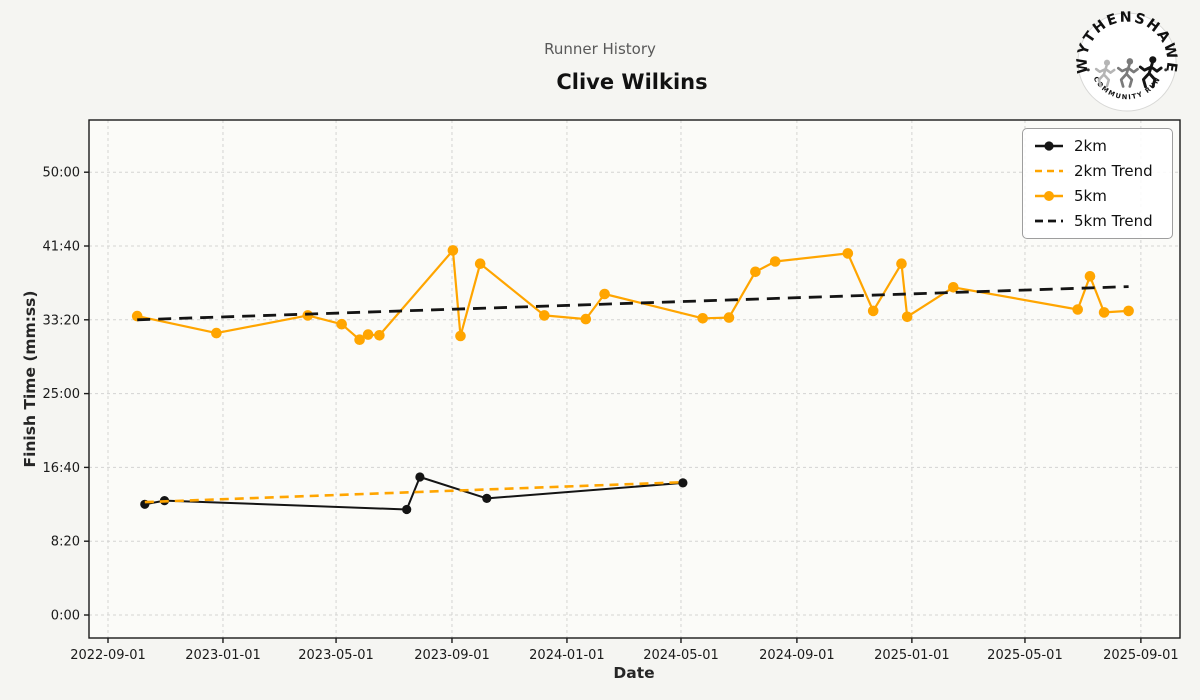  I want to click on legend-item-5km: 5km, so click(1097, 196).